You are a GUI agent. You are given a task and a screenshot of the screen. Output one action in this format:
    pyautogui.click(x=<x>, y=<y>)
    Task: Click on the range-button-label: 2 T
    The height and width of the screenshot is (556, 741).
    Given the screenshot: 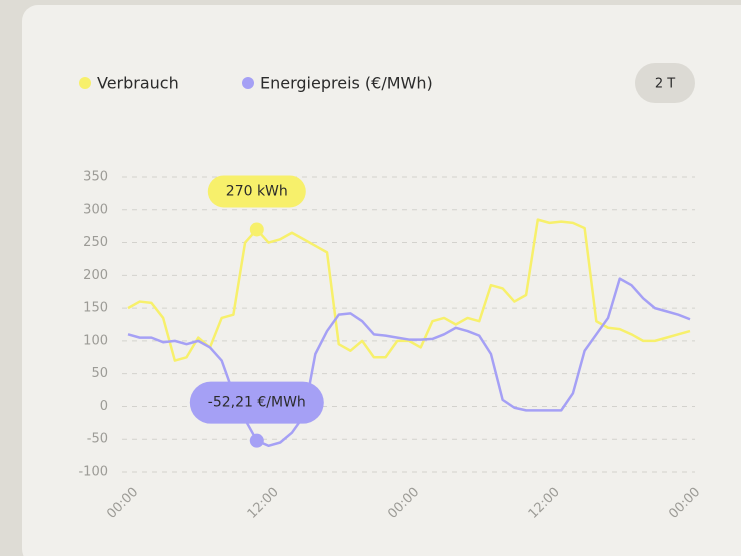 What is the action you would take?
    pyautogui.click(x=665, y=84)
    